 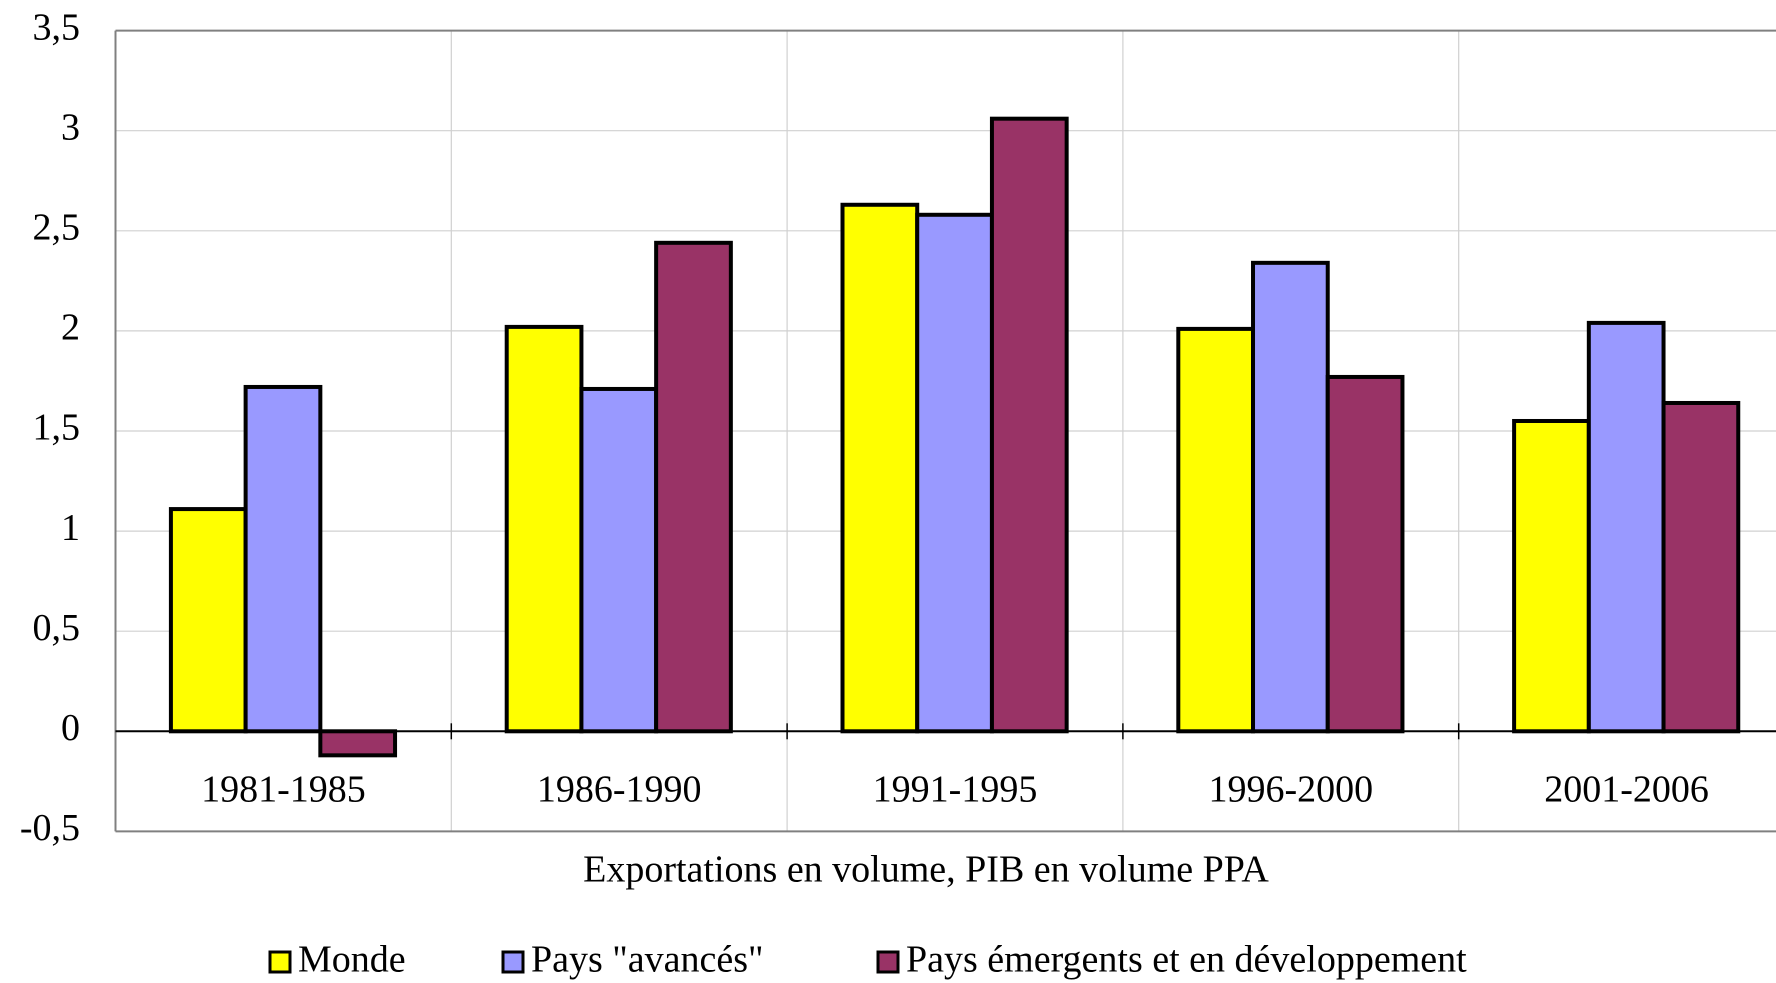 What do you see at coordinates (57, 228) in the screenshot?
I see `y-tick-label: 2,5` at bounding box center [57, 228].